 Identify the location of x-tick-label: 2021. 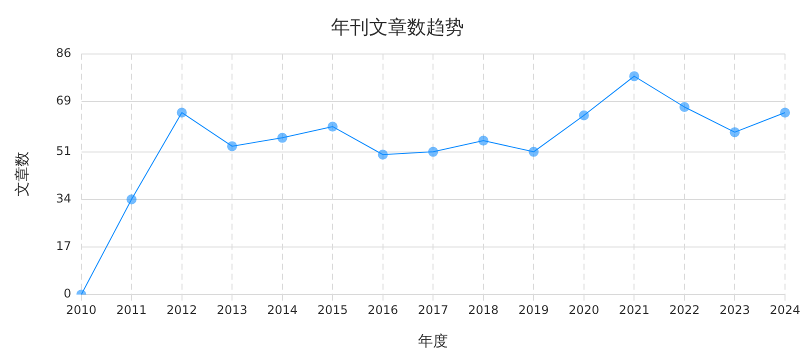
(634, 309).